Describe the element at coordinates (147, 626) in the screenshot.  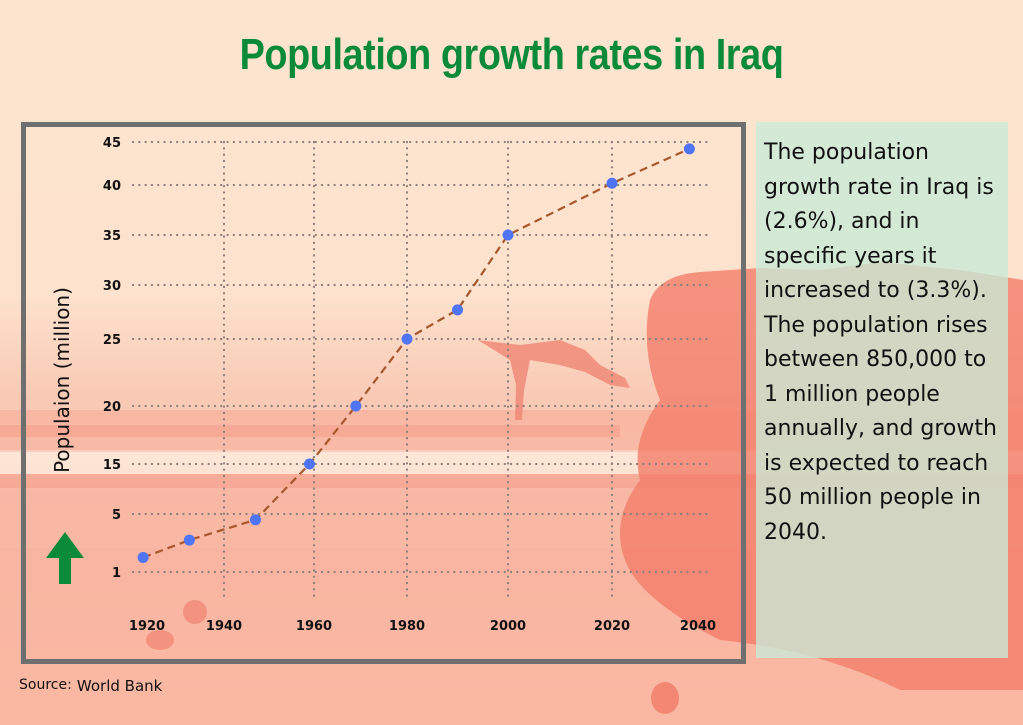
I see `x-tick-label: 1920` at that location.